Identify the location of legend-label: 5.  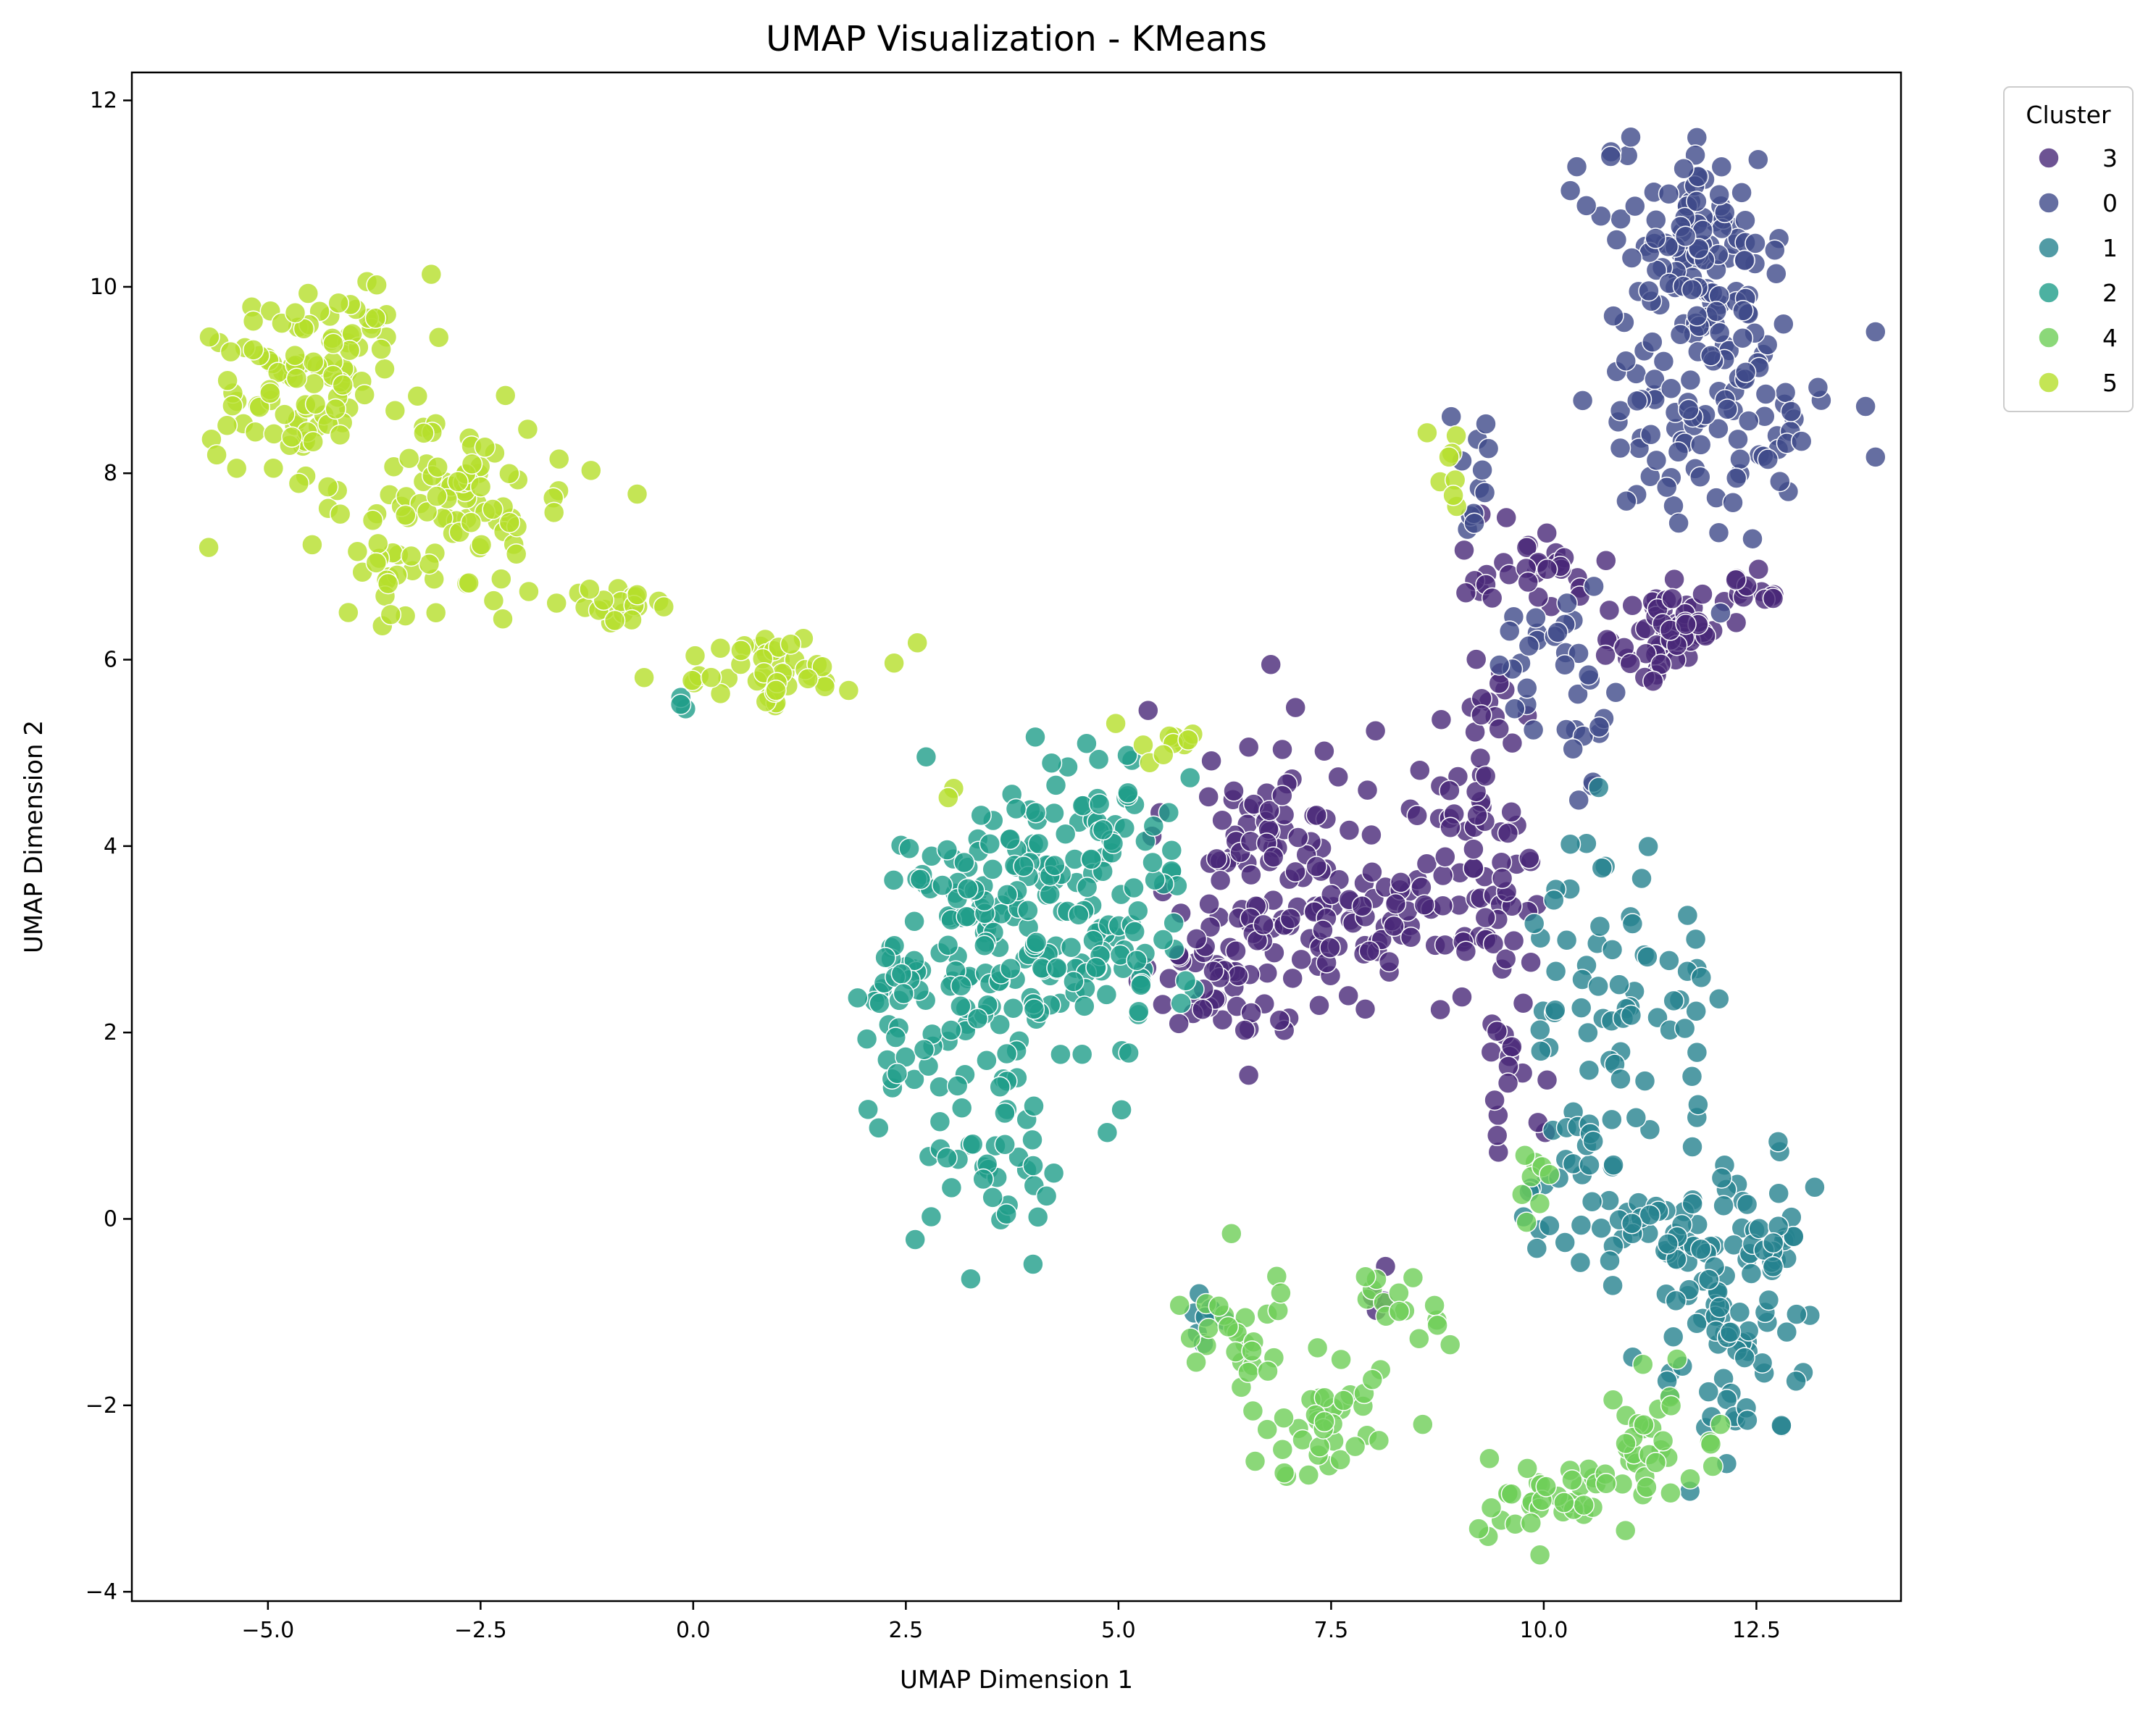
(2110, 383).